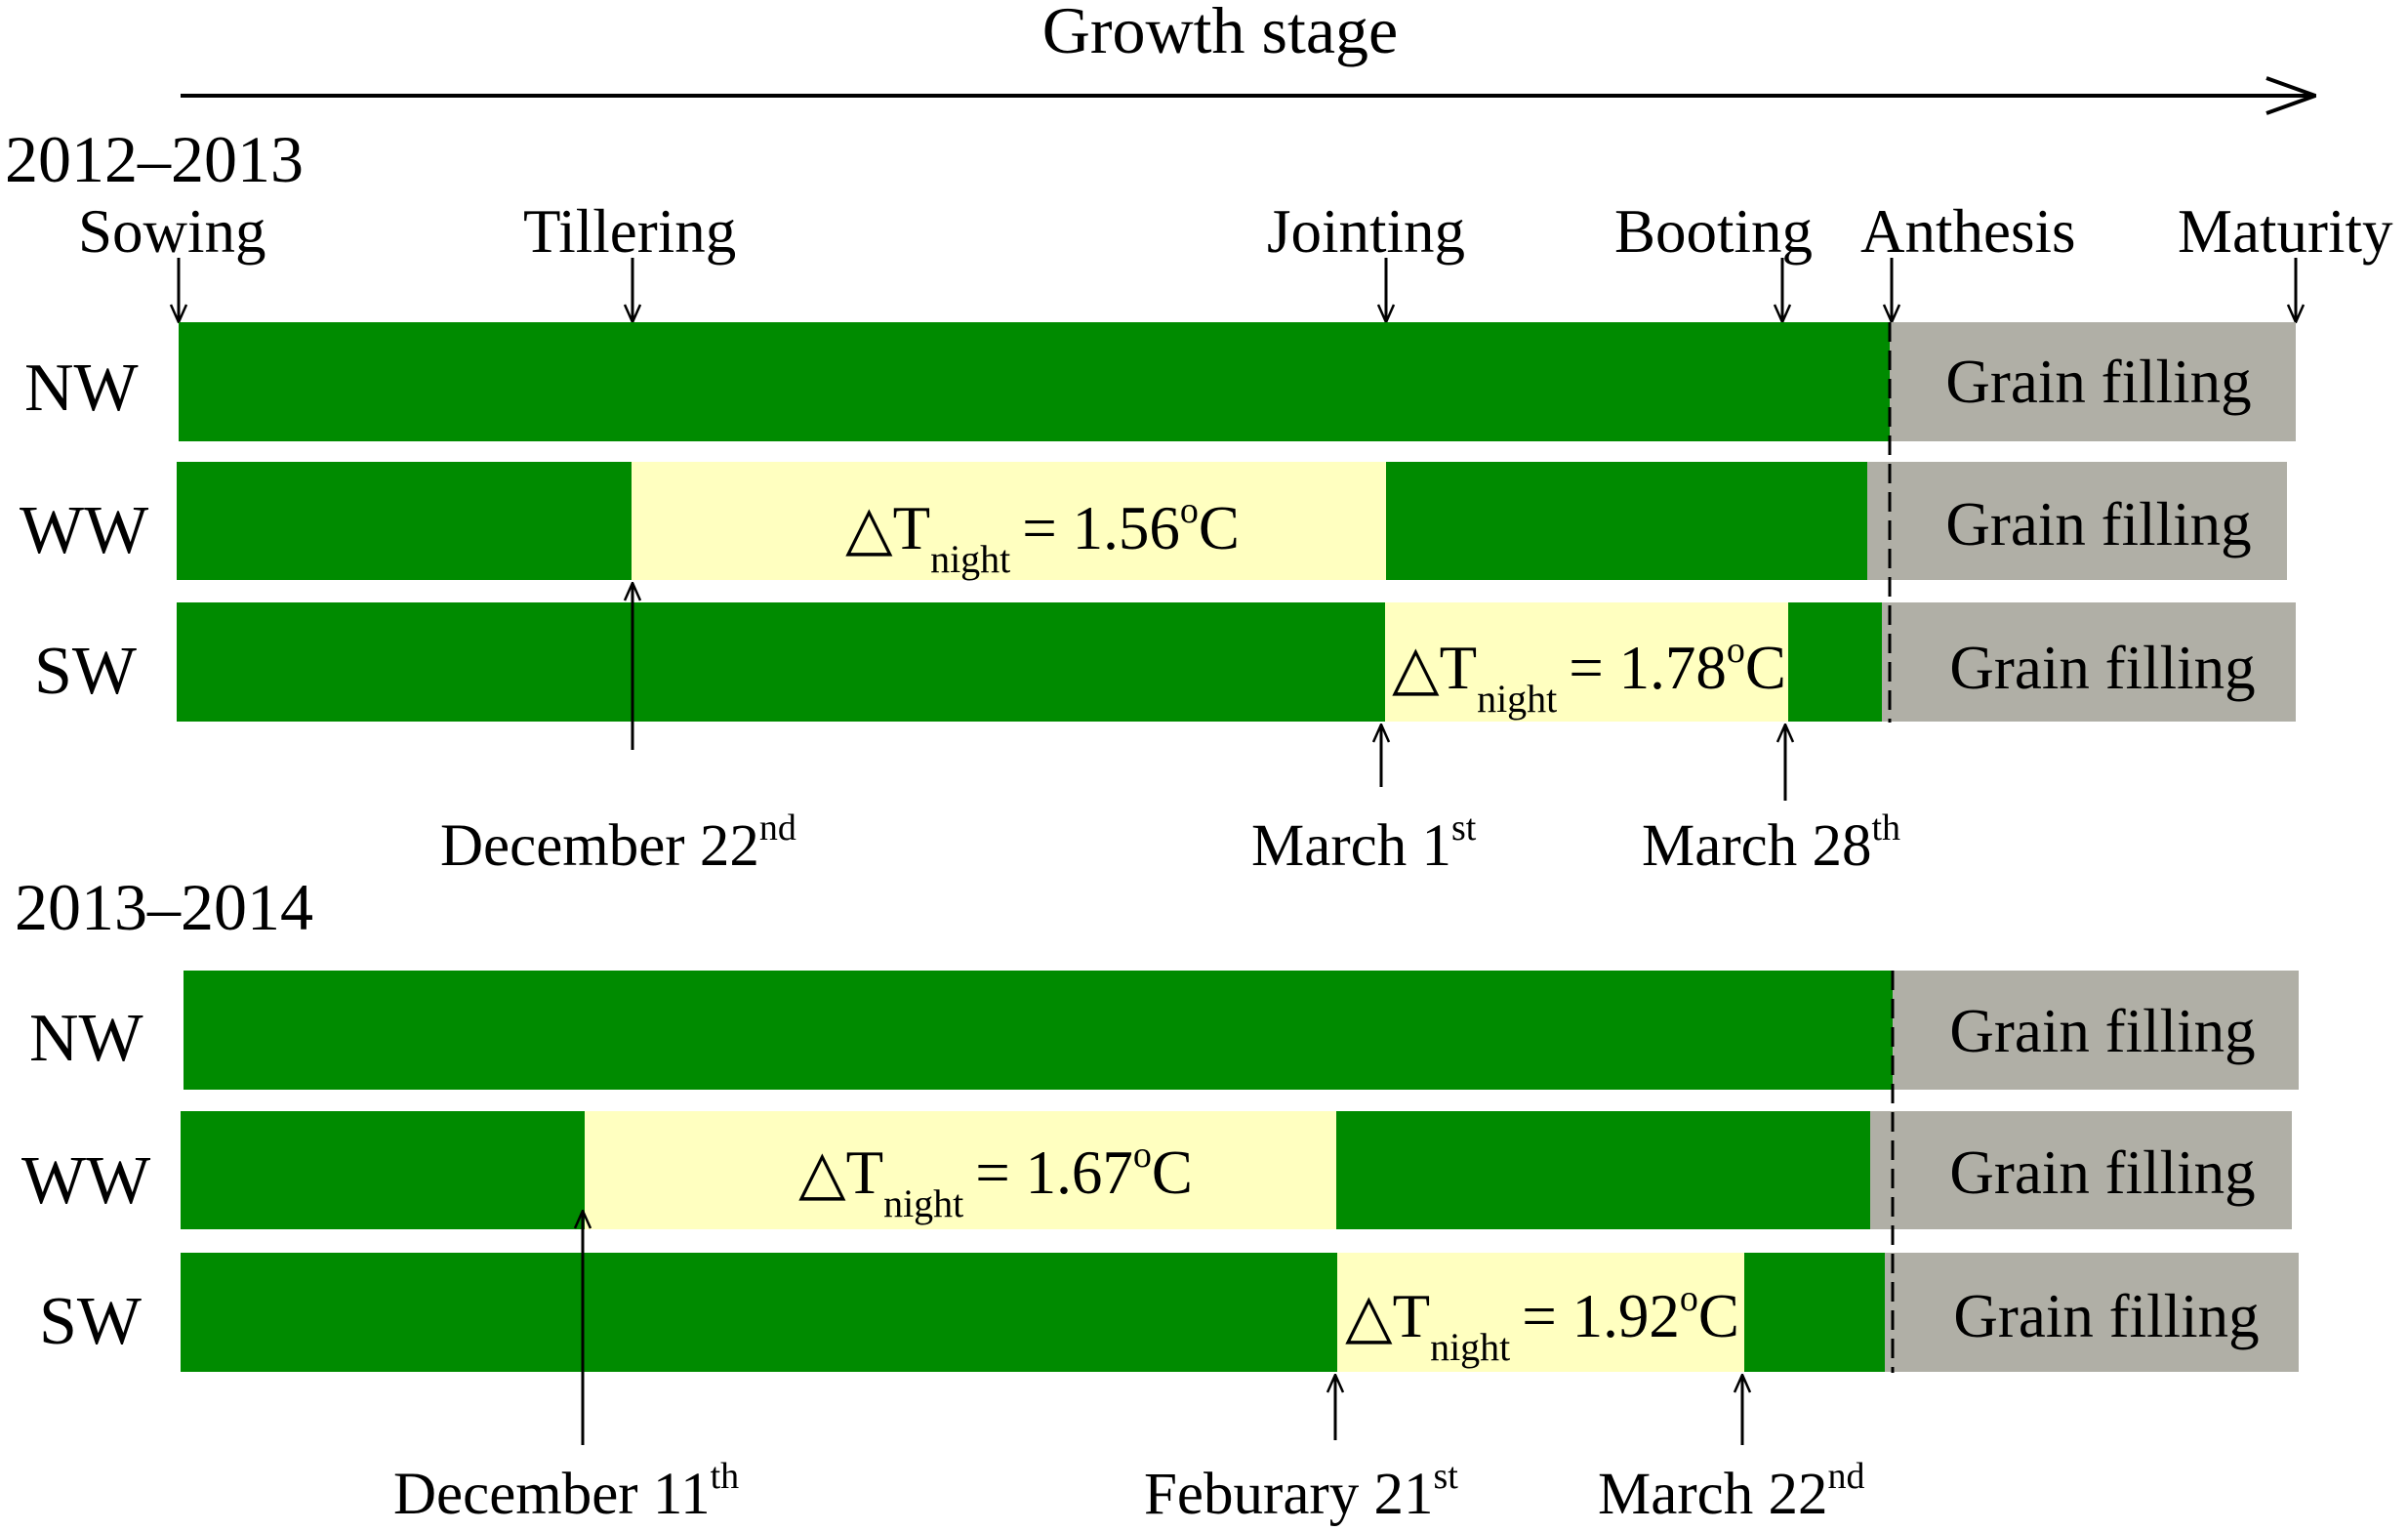  I want to click on warming-label: △Tnight = 1.67oC, so click(995, 1180).